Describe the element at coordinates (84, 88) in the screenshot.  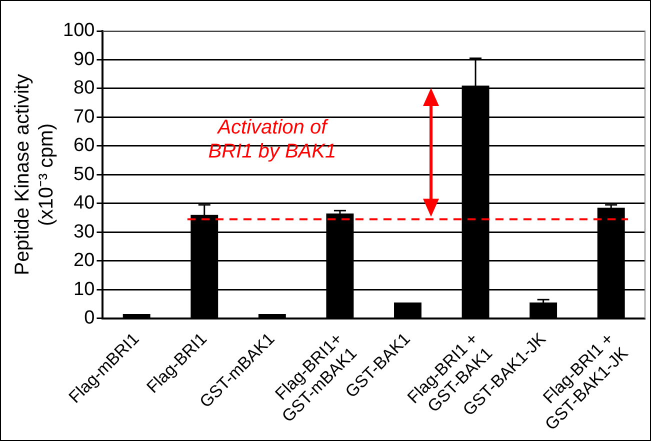
I see `y-tick-label: 80` at that location.